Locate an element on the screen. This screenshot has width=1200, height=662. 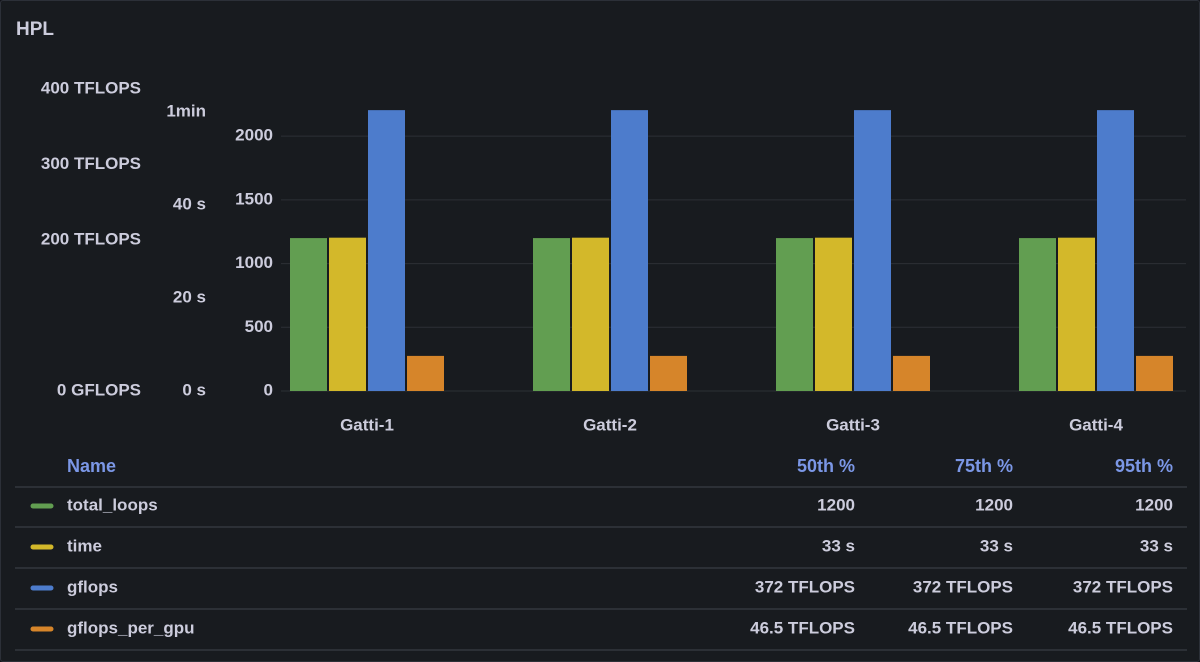
y-tick-label: 500 is located at coordinates (259, 326).